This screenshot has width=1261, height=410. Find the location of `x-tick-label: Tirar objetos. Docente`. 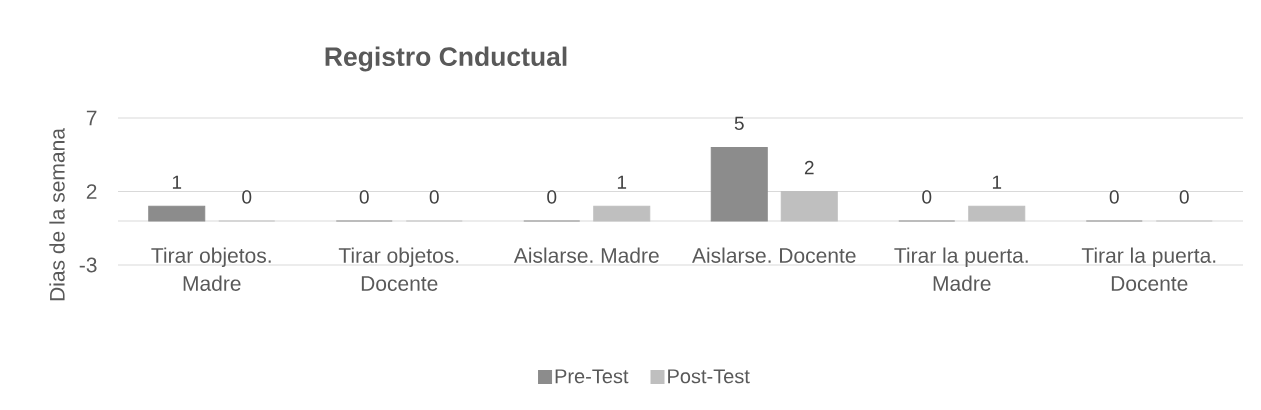

x-tick-label: Tirar objetos. Docente is located at coordinates (398, 269).